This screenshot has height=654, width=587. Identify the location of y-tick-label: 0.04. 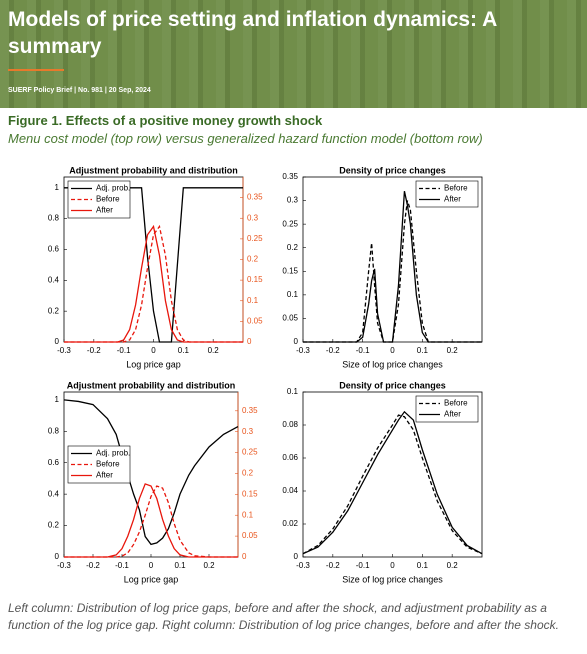
(290, 490).